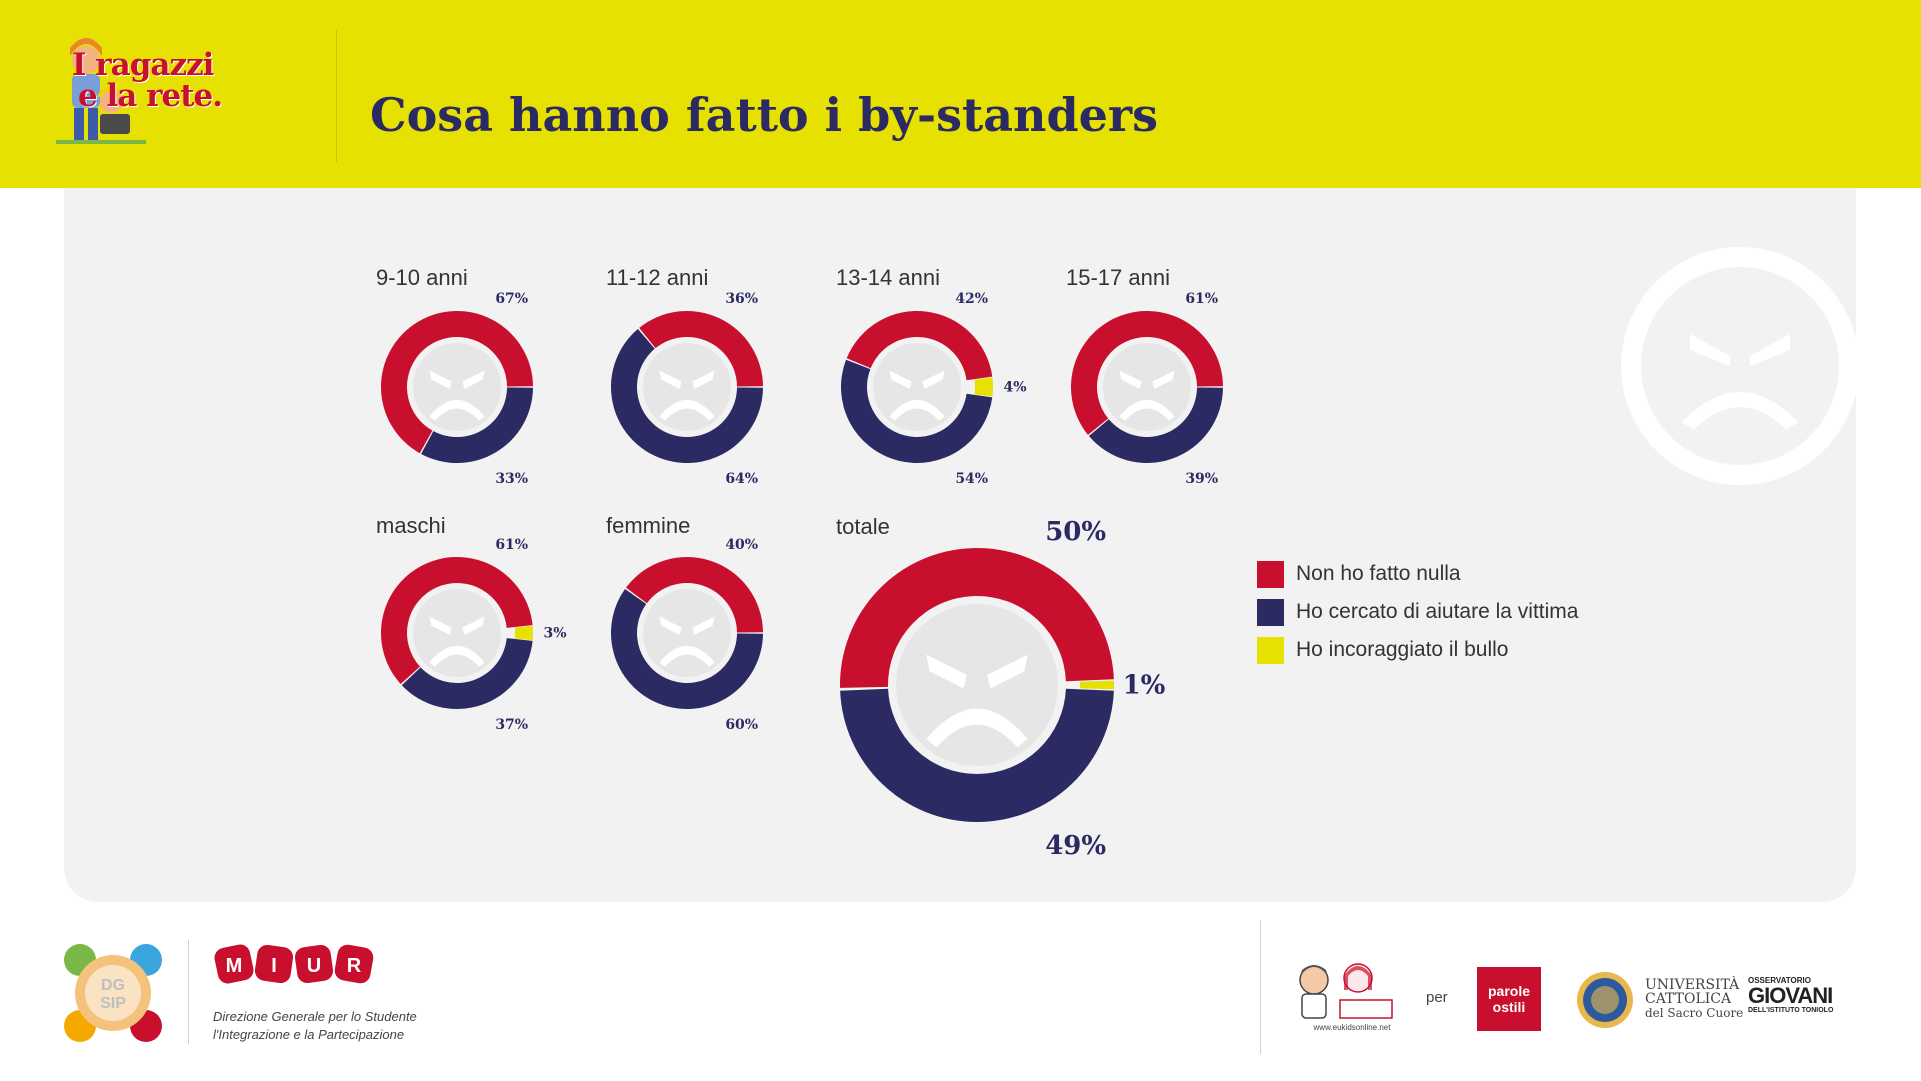 The image size is (1921, 1081). I want to click on donut-group: 11-12 anni 36% 64%, so click(684, 376).